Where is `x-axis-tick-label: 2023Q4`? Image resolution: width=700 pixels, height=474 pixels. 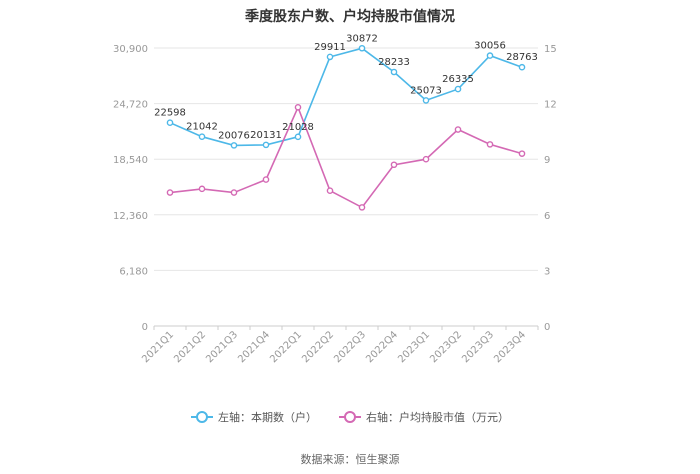
x-axis-tick-label: 2023Q4 is located at coordinates (510, 347).